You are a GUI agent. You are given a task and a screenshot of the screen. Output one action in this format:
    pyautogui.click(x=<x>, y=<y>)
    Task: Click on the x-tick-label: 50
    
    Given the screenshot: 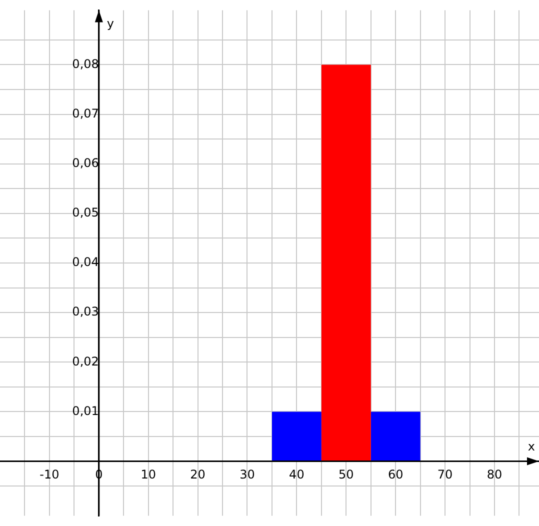 What is the action you would take?
    pyautogui.click(x=346, y=475)
    